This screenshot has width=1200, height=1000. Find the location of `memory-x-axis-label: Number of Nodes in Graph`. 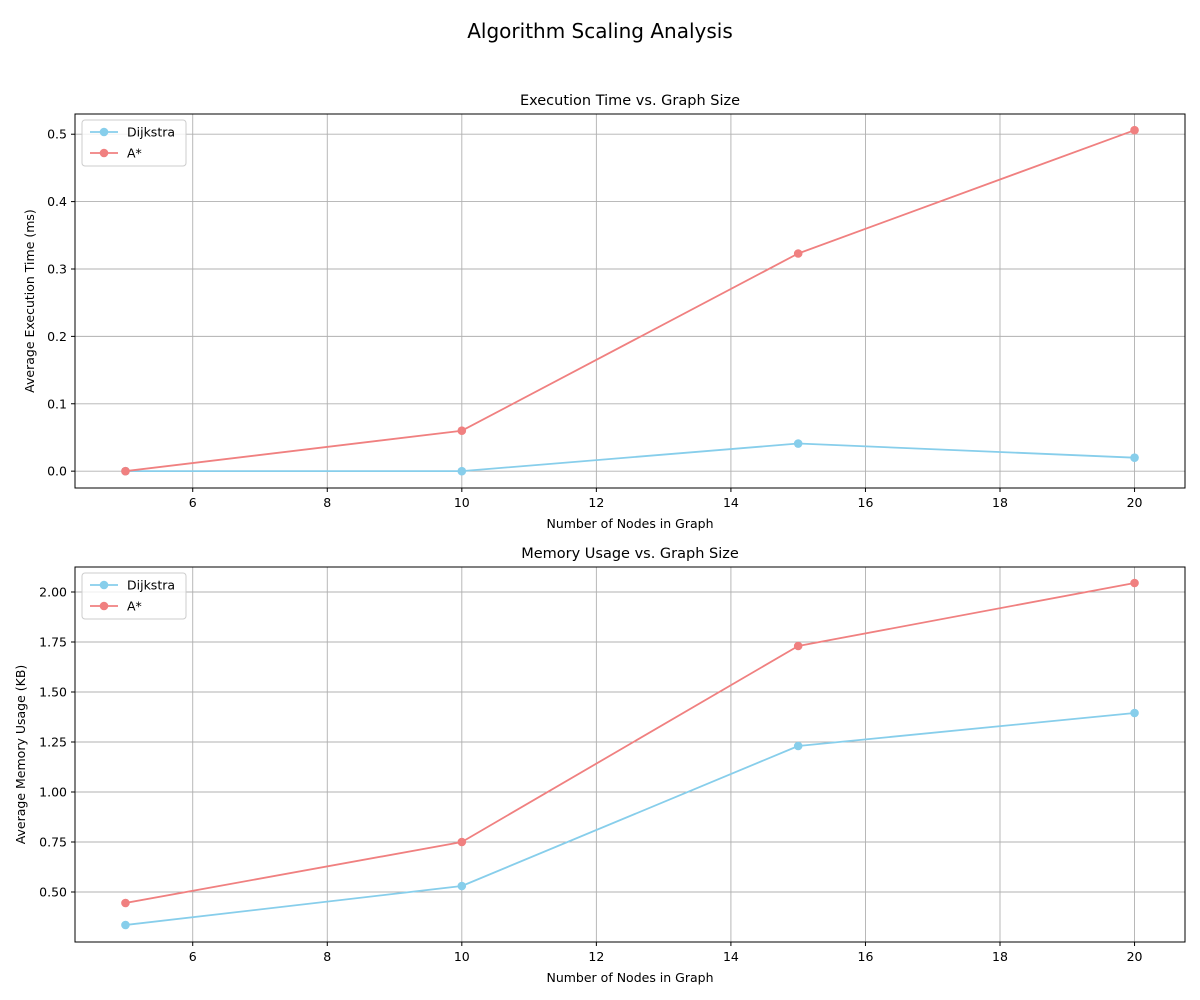

memory-x-axis-label: Number of Nodes in Graph is located at coordinates (629, 977).